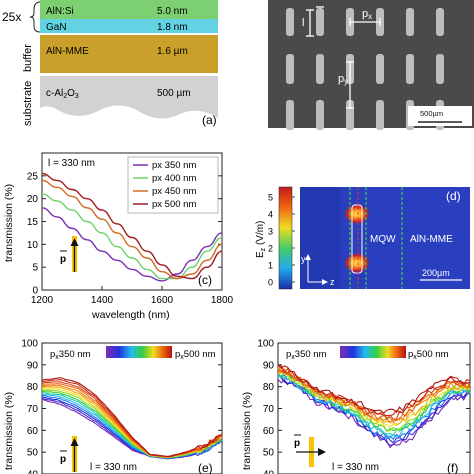  What do you see at coordinates (102, 300) in the screenshot?
I see `x-tick-label: 1400` at bounding box center [102, 300].